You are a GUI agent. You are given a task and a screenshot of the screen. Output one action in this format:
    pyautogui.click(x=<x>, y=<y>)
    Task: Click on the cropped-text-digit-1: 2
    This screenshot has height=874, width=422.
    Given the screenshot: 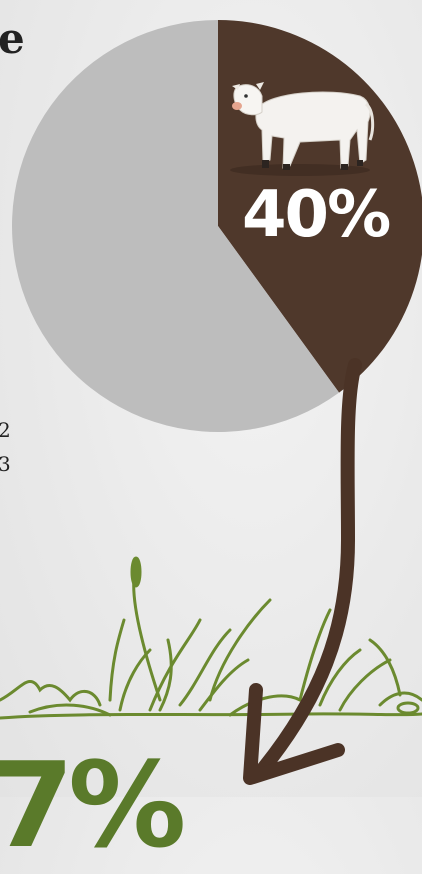 What is the action you would take?
    pyautogui.click(x=5, y=430)
    